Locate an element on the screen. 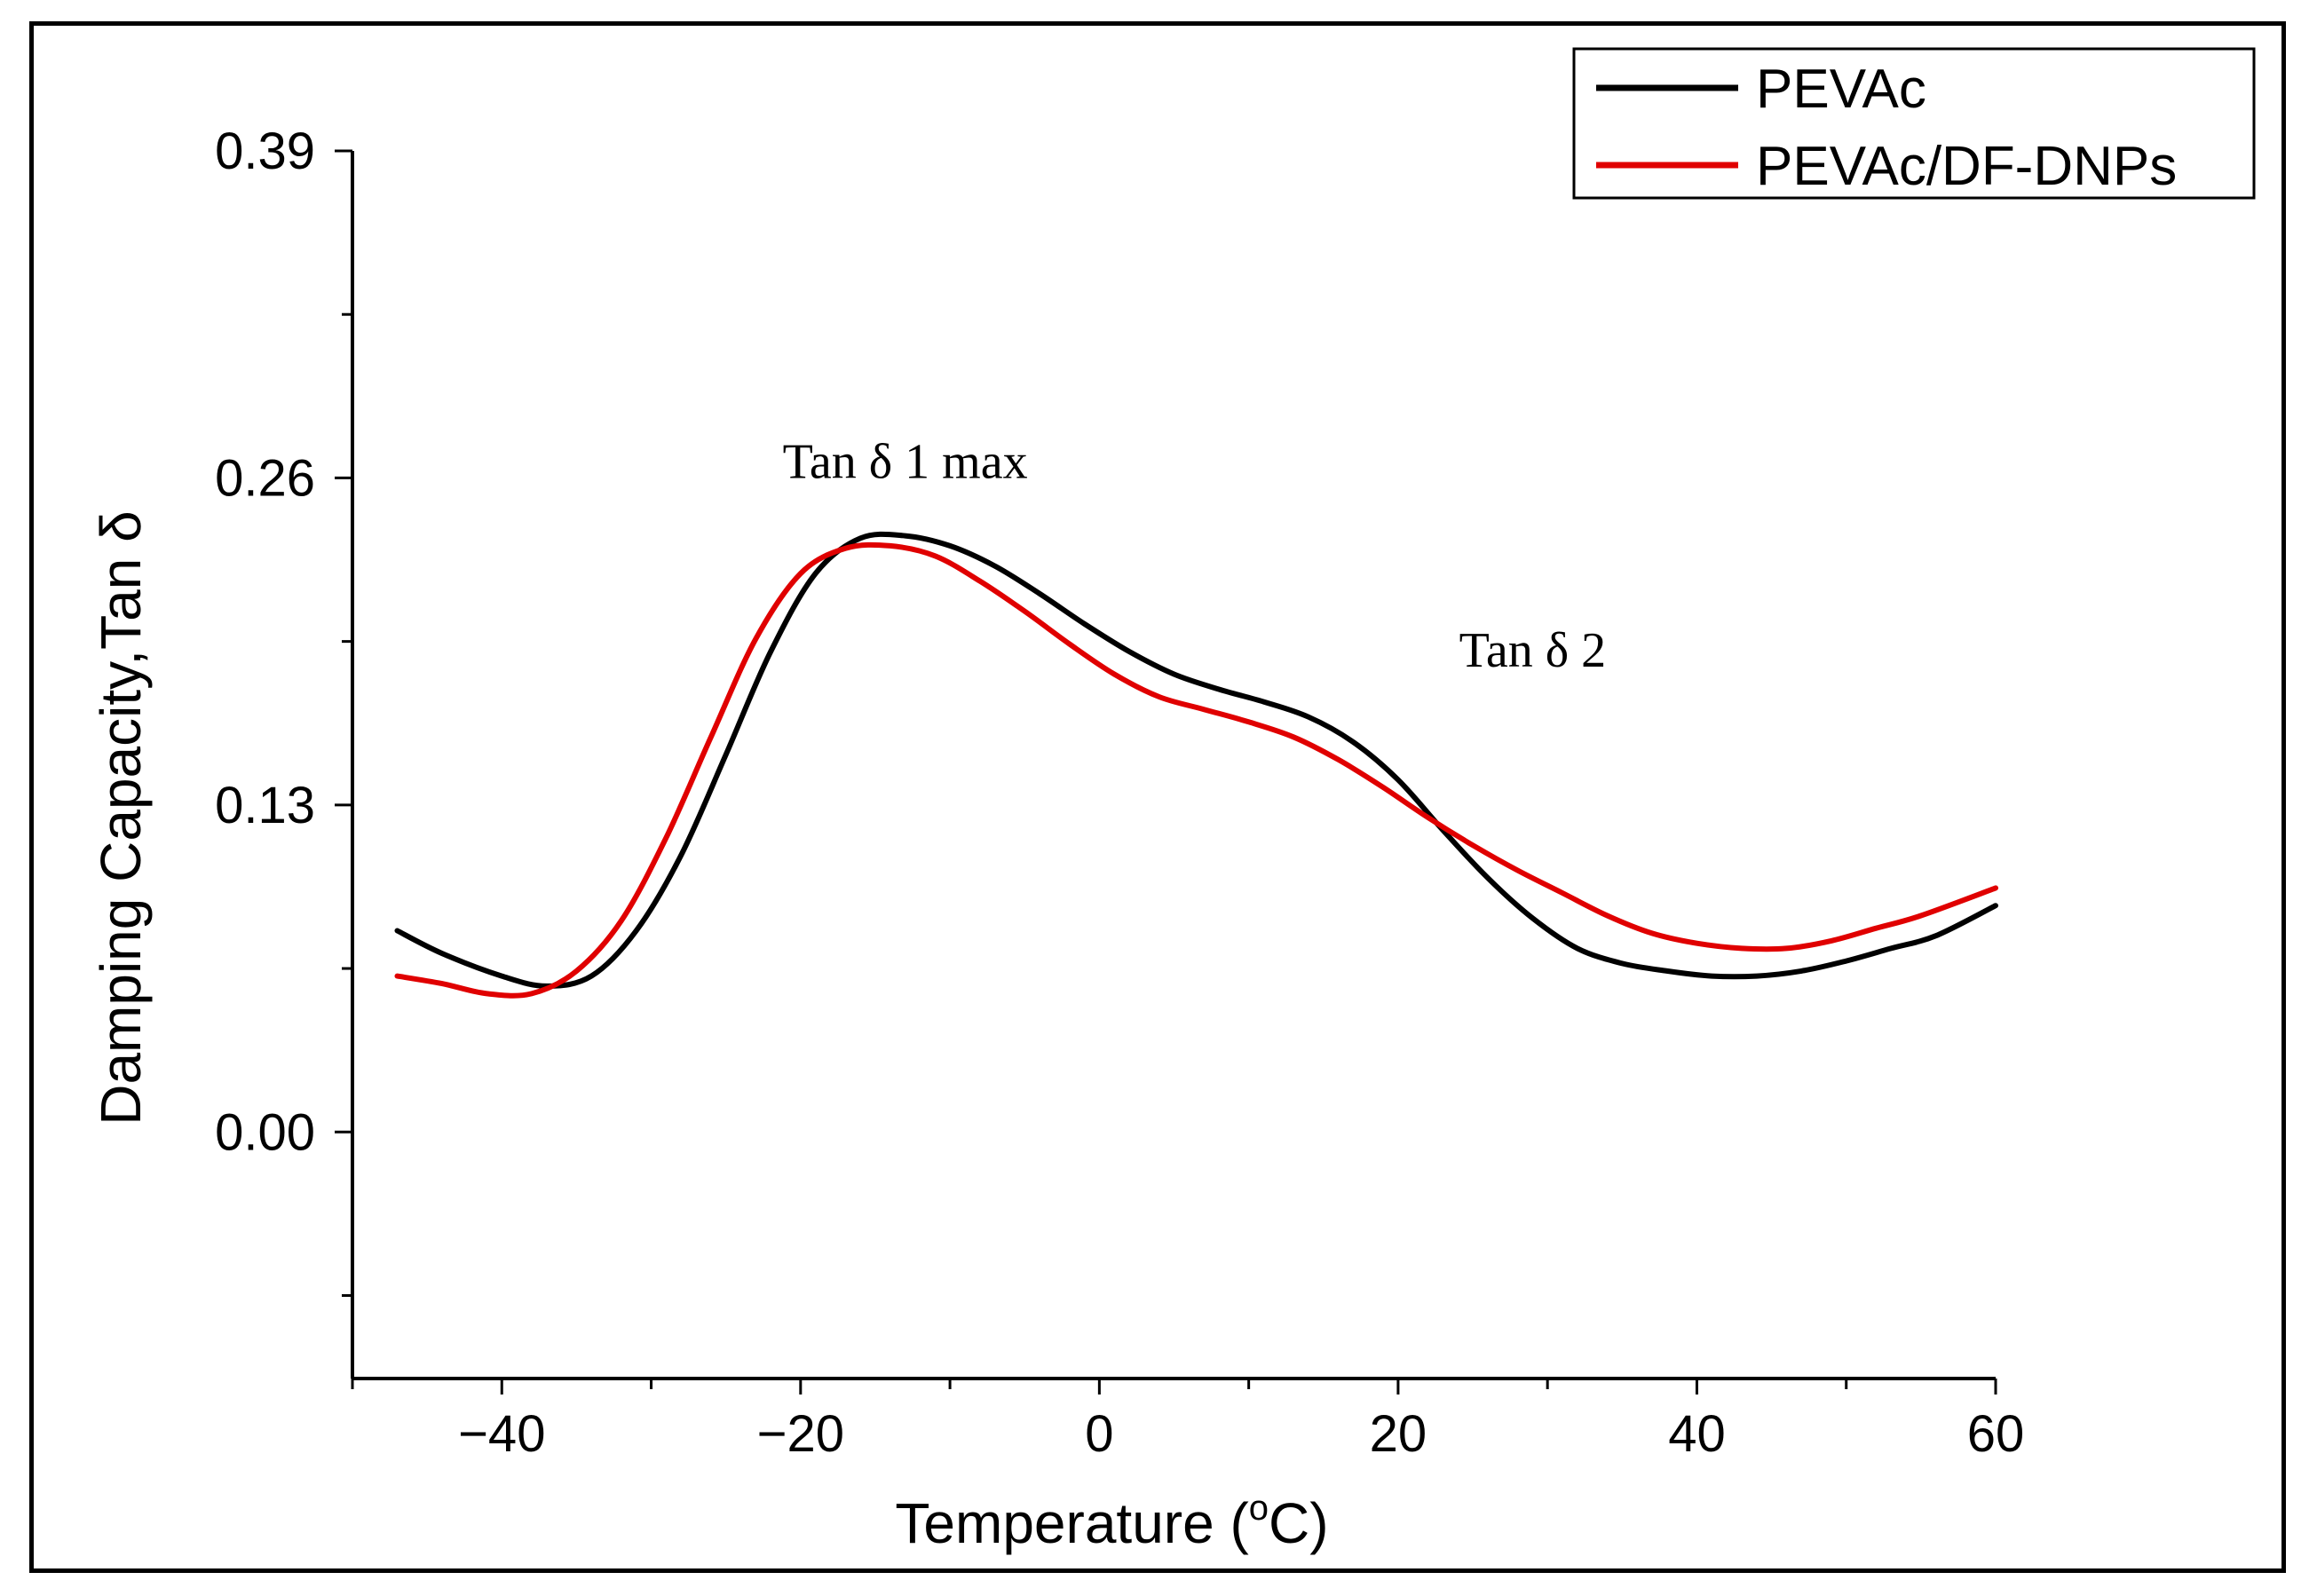 This screenshot has height=1596, width=2317. y-tick-label: 0.39 is located at coordinates (265, 151).